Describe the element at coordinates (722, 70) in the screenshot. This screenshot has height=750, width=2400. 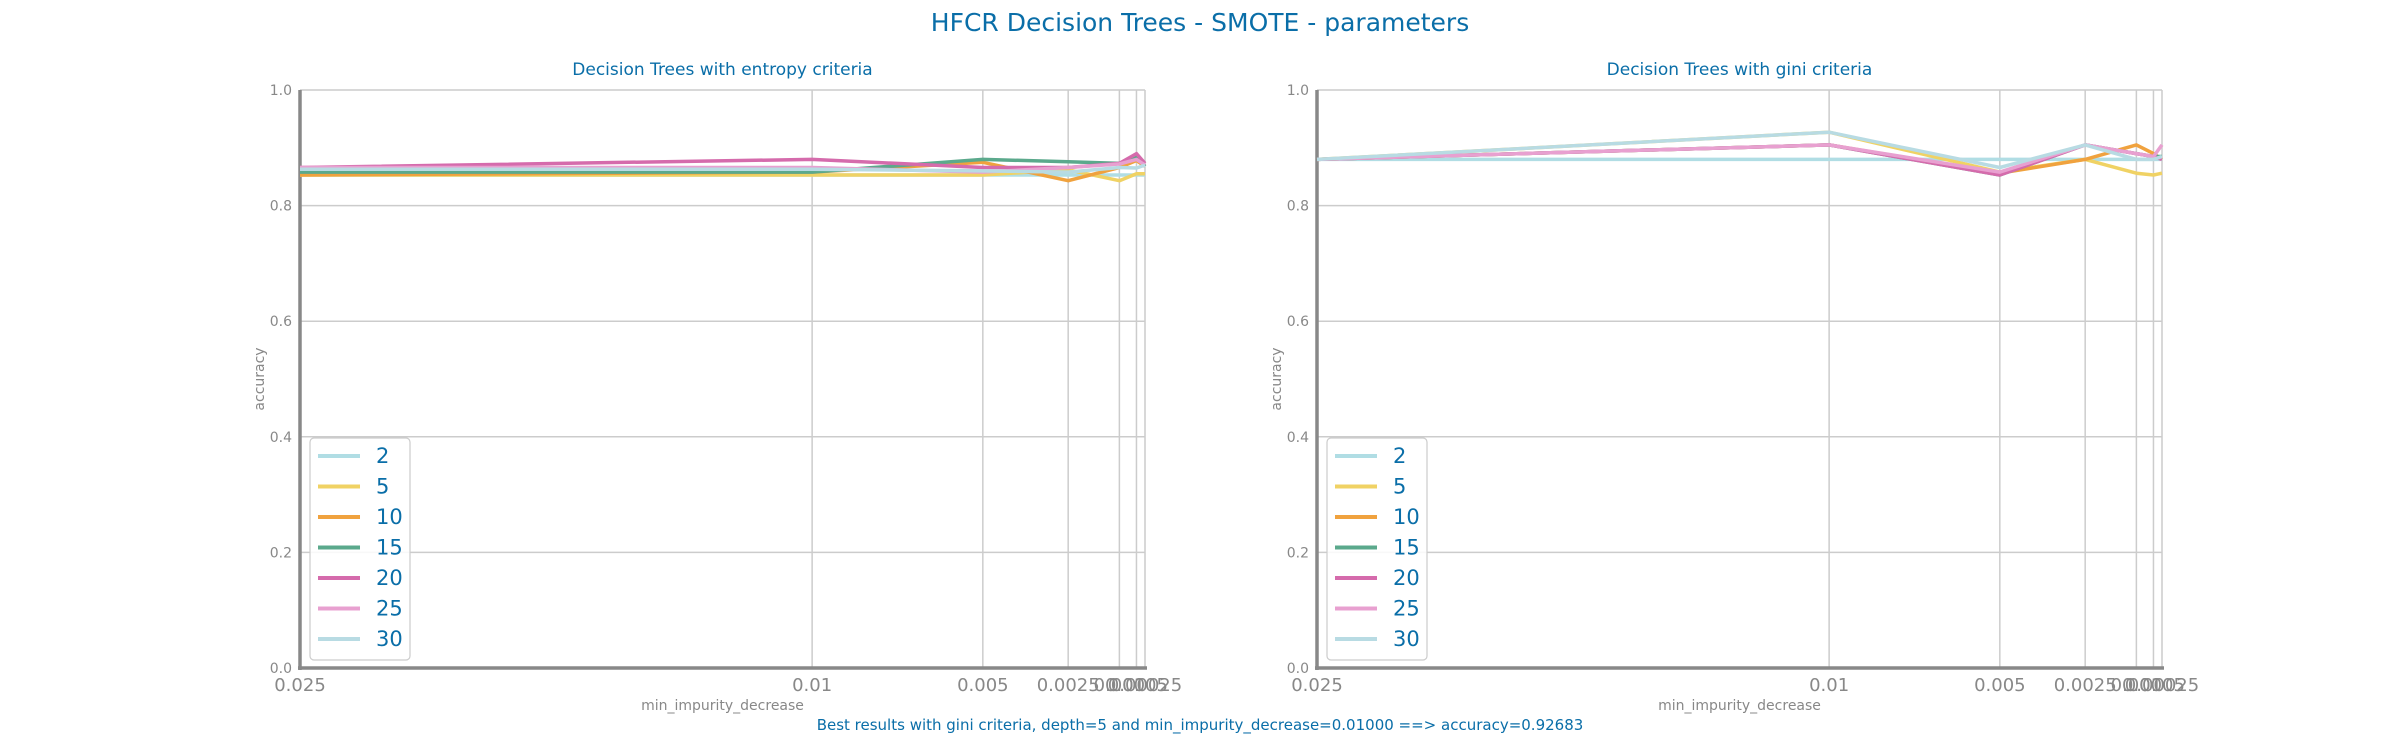
I see `chart-title: Decision Trees with entropy criteria` at that location.